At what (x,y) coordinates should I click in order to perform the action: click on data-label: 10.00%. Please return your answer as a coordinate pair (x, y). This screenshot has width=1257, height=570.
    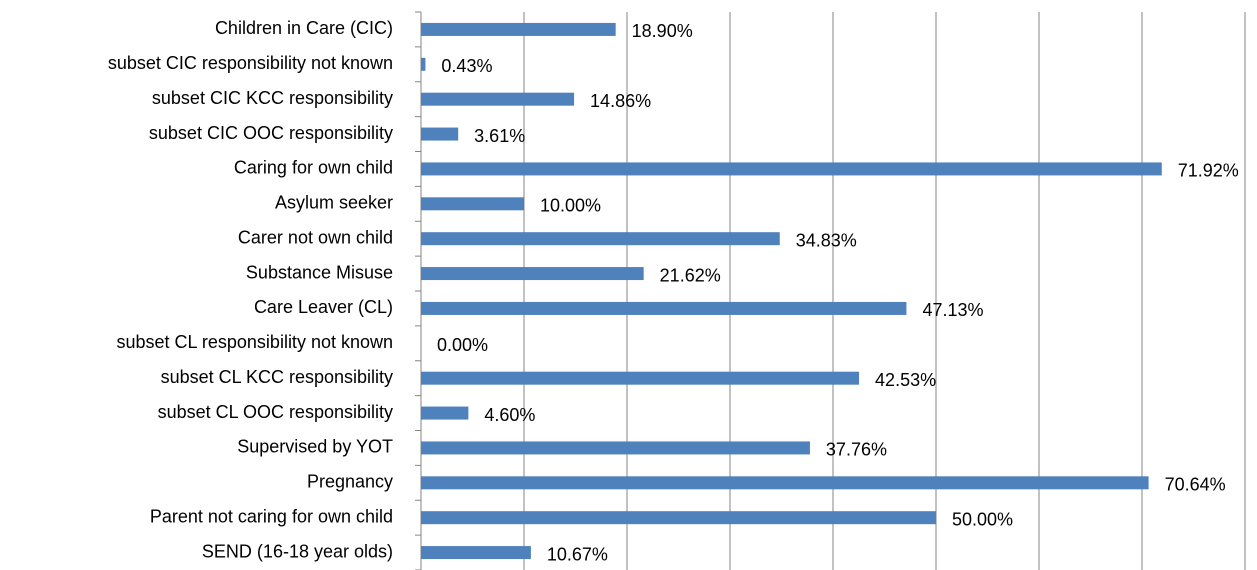
    Looking at the image, I should click on (570, 206).